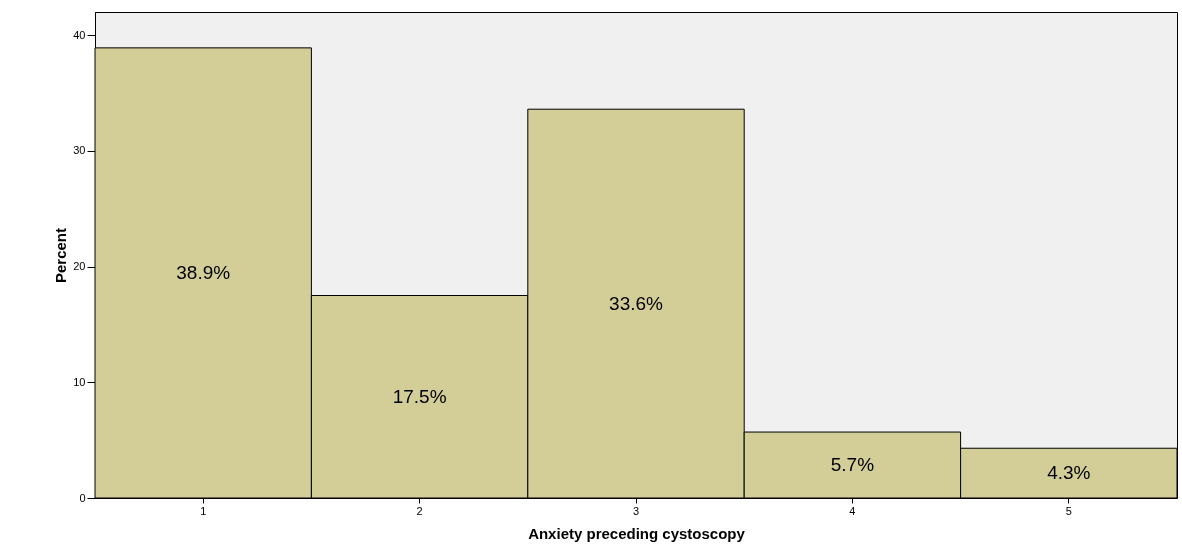 Image resolution: width=1182 pixels, height=557 pixels. What do you see at coordinates (636, 303) in the screenshot?
I see `data-label: 33.6%` at bounding box center [636, 303].